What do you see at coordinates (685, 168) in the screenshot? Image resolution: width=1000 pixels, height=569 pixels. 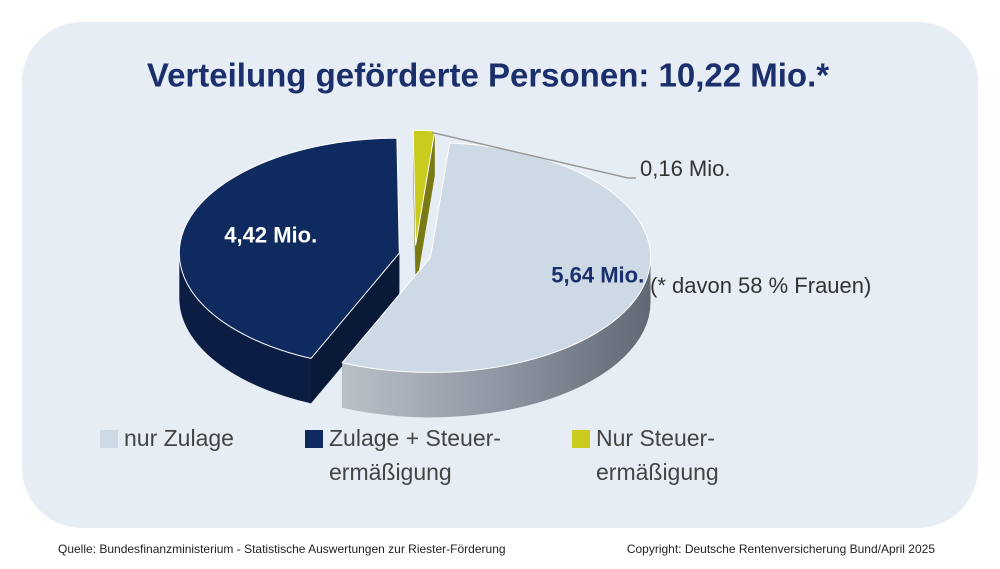 I see `value-label: 0,16 Mio.` at bounding box center [685, 168].